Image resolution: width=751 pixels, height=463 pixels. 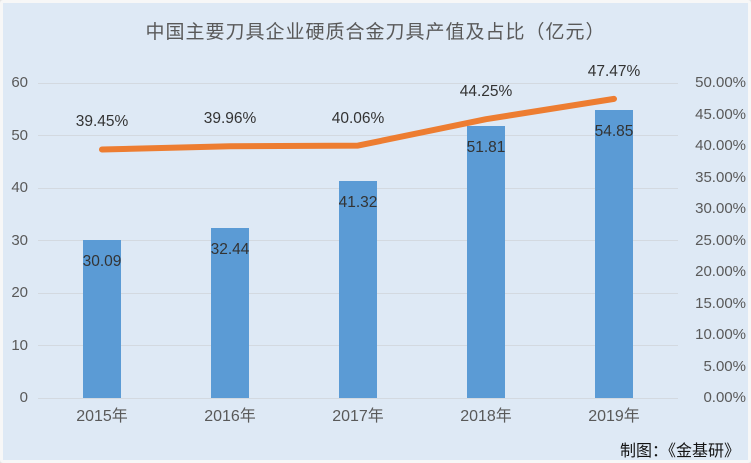 I want to click on bar-value-label: 41.32, so click(x=358, y=203).